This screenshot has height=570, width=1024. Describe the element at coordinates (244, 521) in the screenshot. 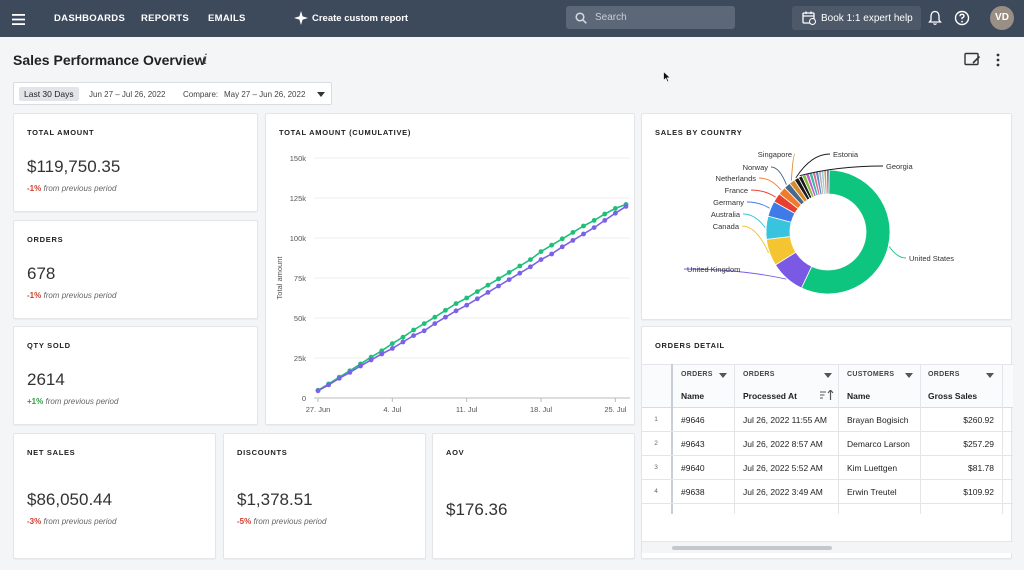

I see `change-value: -5%` at that location.